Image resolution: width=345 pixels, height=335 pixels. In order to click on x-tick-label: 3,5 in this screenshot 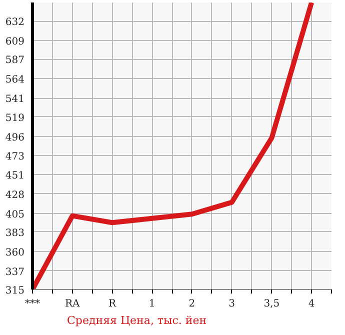, I will do `click(272, 304)`.